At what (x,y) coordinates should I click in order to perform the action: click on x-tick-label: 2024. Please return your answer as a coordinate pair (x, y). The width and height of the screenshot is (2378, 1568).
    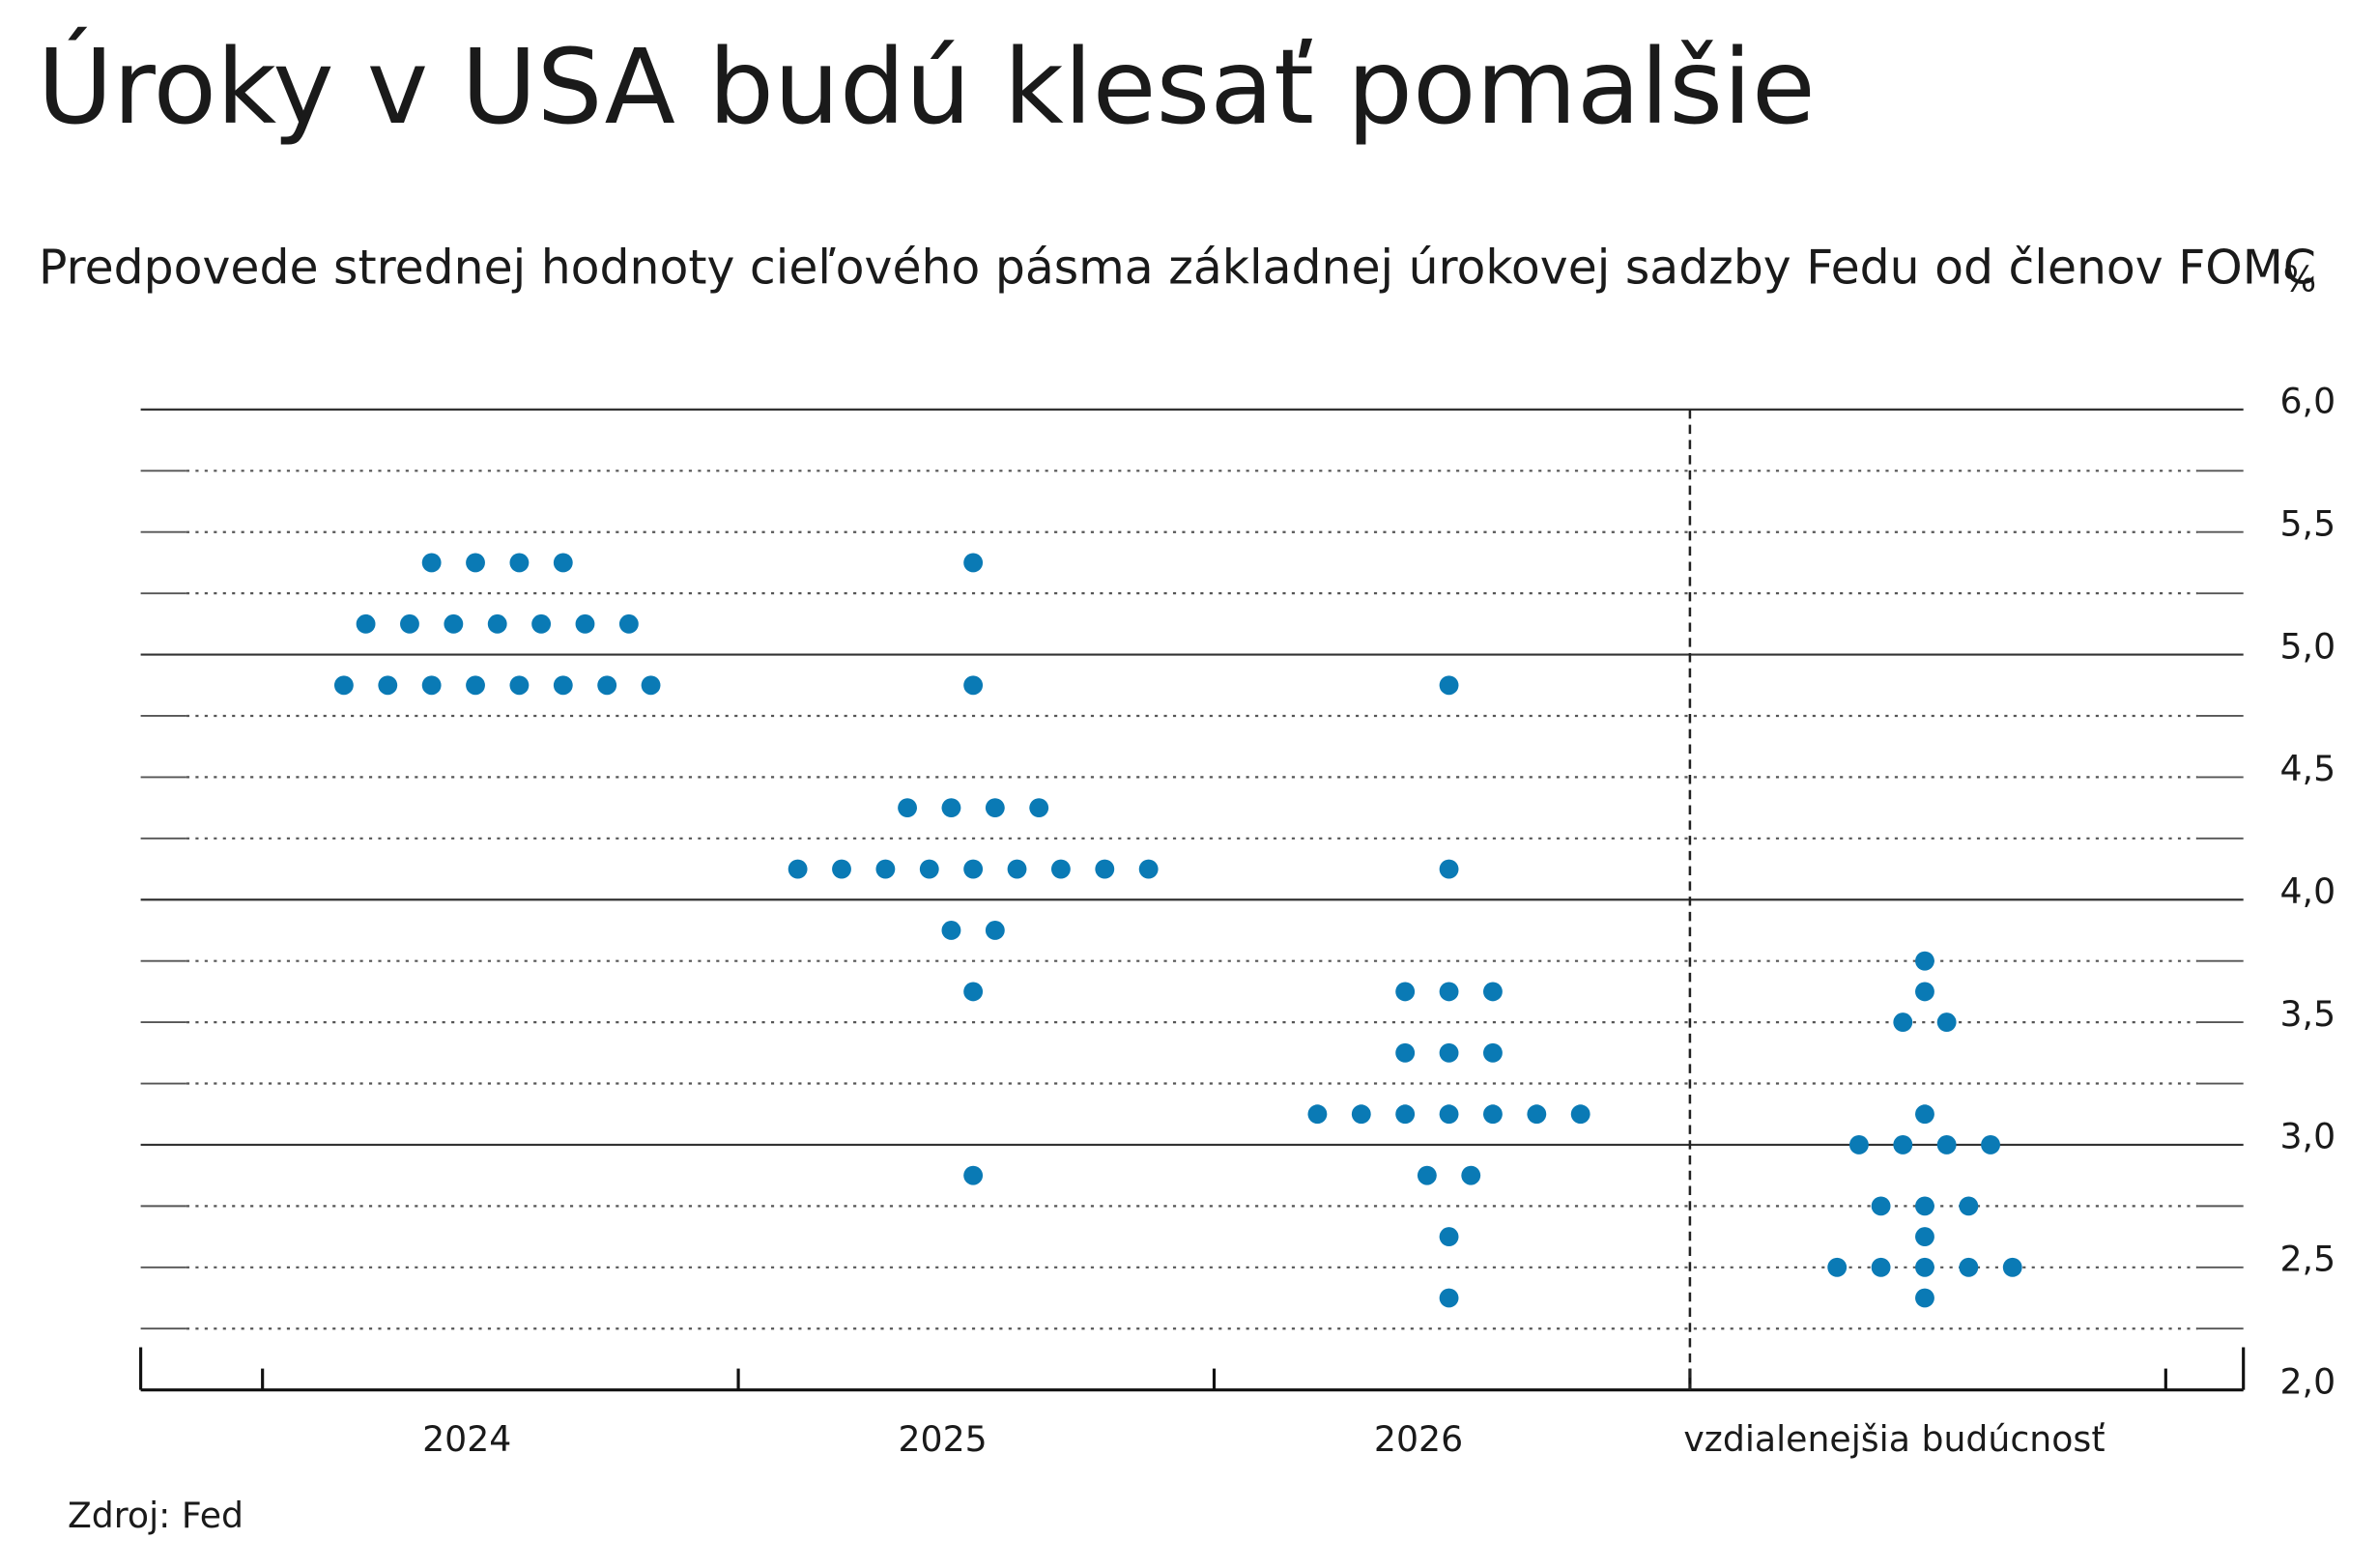
    Looking at the image, I should click on (467, 1439).